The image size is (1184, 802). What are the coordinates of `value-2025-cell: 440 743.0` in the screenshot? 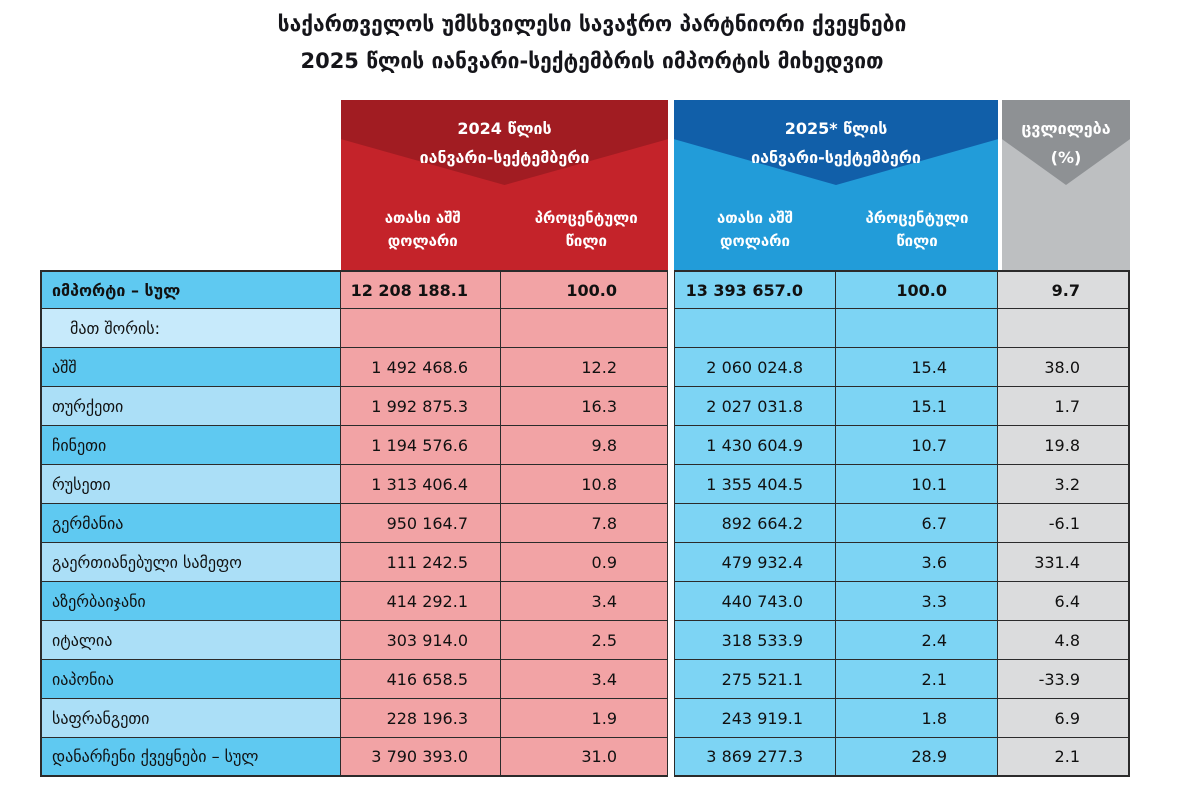 It's located at (755, 601).